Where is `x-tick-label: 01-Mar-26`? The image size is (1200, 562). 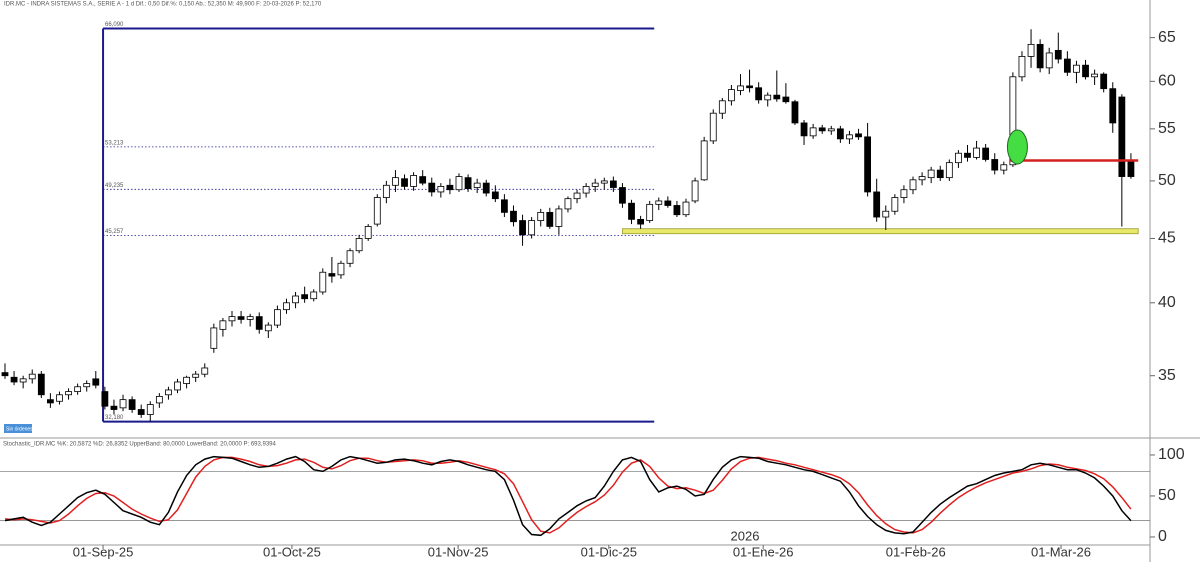
x-tick-label: 01-Mar-26 is located at coordinates (1061, 551).